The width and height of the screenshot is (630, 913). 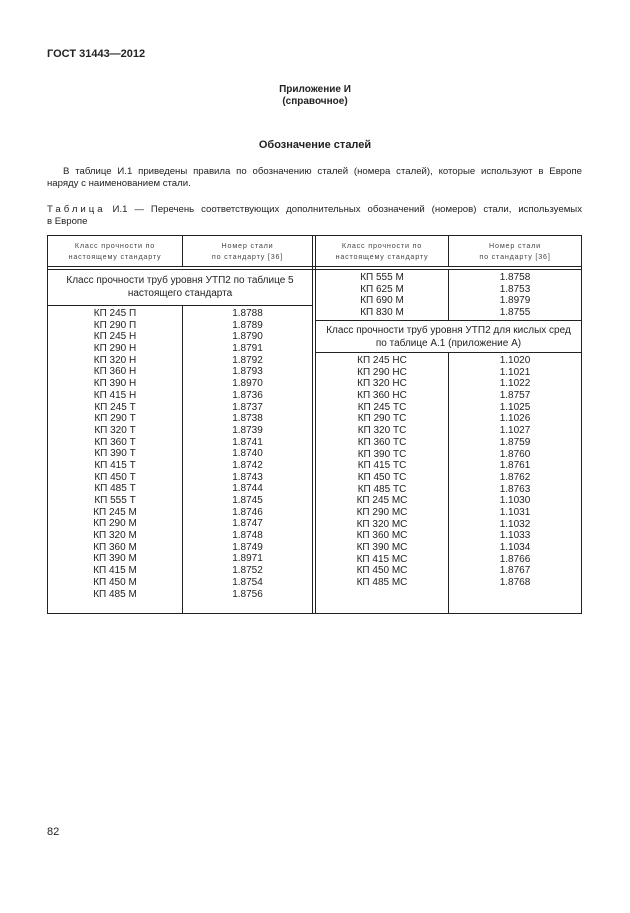 What do you see at coordinates (382, 277) in the screenshot?
I see `strength-class: КП 555 М` at bounding box center [382, 277].